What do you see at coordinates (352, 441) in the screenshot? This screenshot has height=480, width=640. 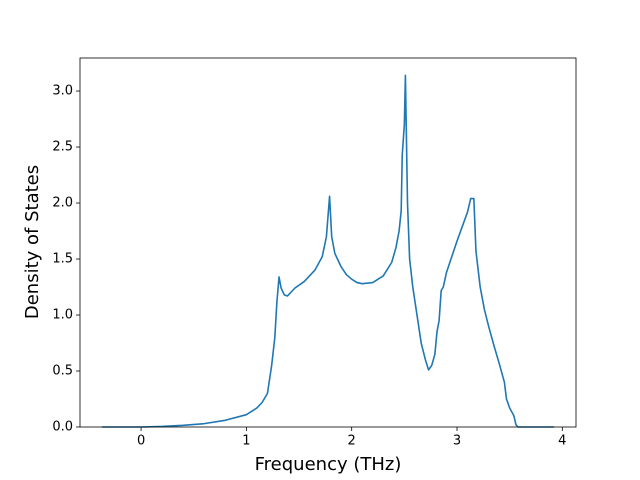 I see `x-tick-label: 2` at bounding box center [352, 441].